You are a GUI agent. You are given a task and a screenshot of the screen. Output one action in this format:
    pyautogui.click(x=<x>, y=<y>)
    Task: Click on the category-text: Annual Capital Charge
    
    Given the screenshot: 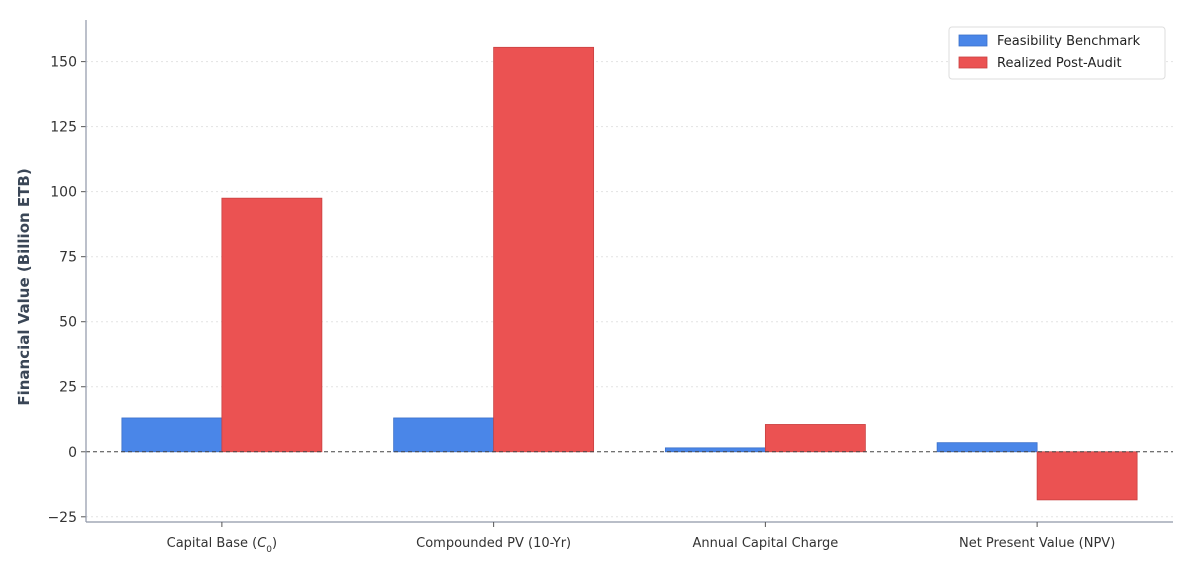 What is the action you would take?
    pyautogui.click(x=766, y=543)
    